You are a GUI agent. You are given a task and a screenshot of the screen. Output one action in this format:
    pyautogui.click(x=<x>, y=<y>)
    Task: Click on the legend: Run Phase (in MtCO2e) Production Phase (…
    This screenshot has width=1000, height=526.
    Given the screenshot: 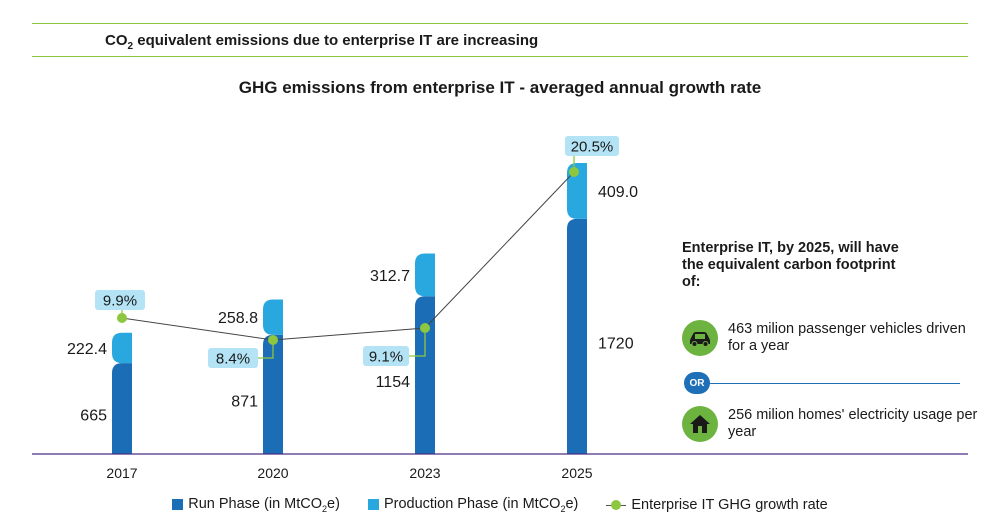 What is the action you would take?
    pyautogui.click(x=500, y=505)
    